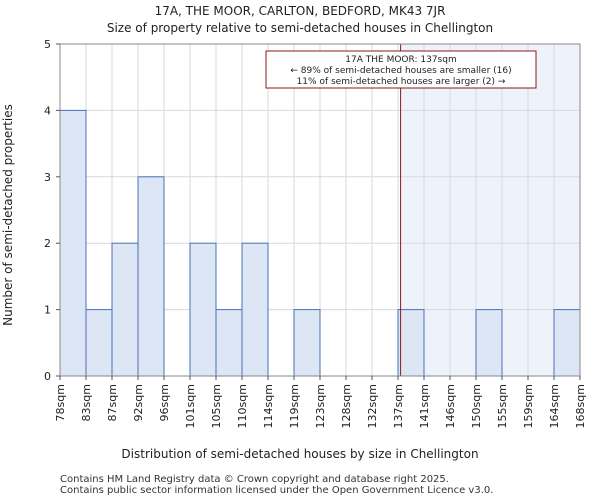  I want to click on x-tick-label: 110sqm, so click(242, 406).